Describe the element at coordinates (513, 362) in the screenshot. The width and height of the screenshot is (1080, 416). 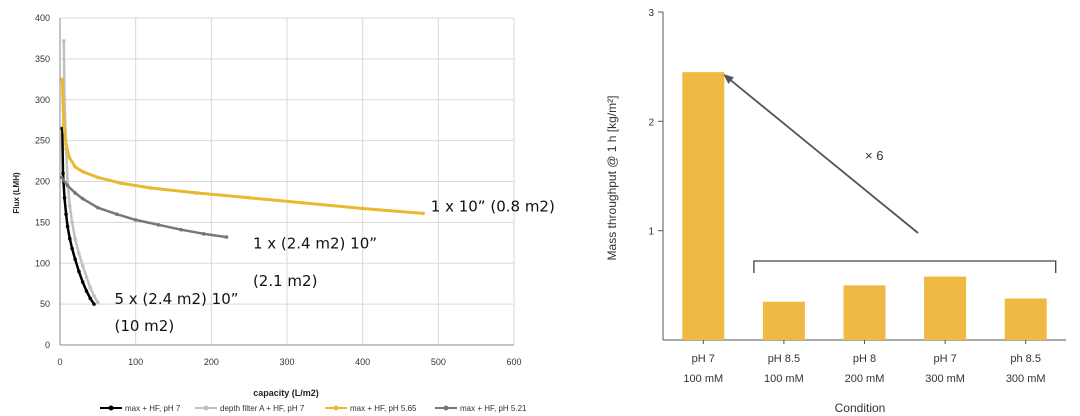
I see `x-tick-label: 600` at that location.